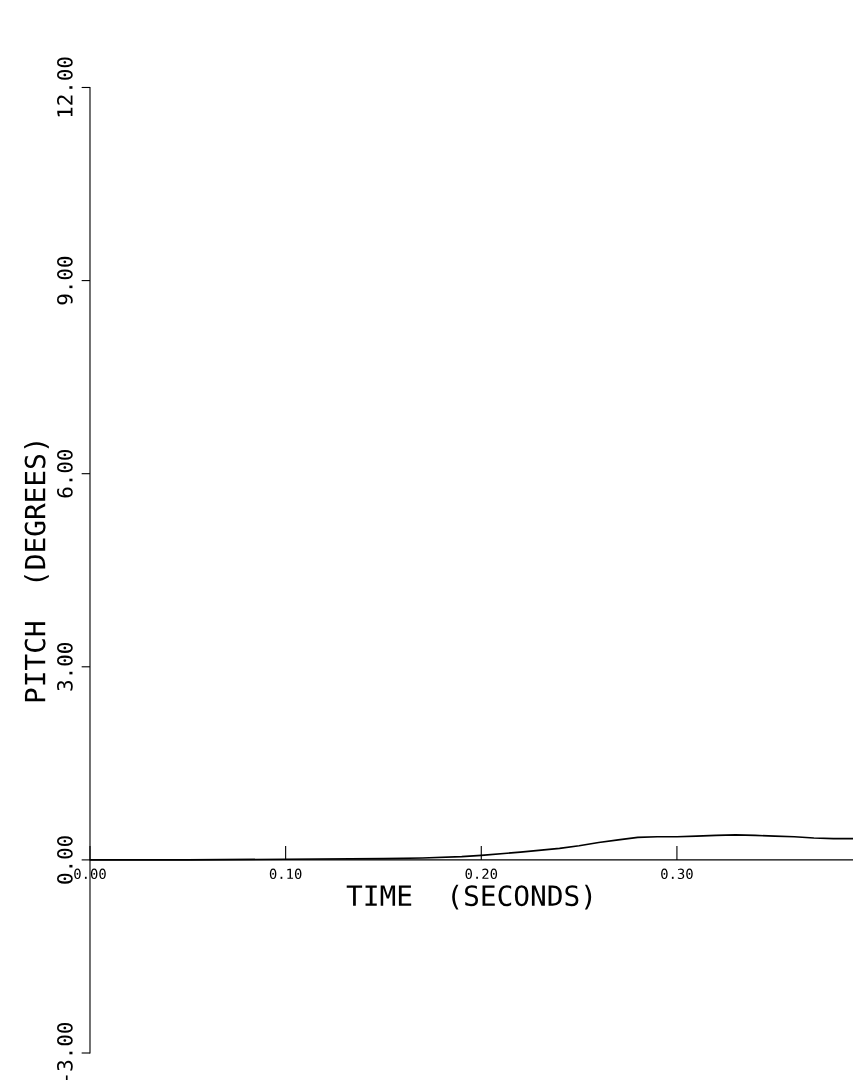 This screenshot has height=1080, width=853. I want to click on x-tick-label: 0.30, so click(677, 874).